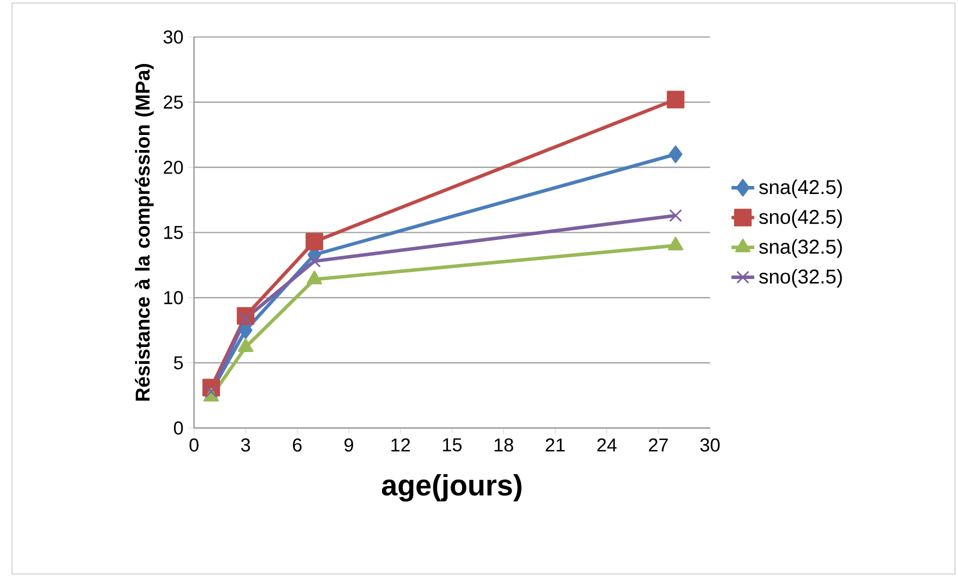 This screenshot has height=578, width=958. Describe the element at coordinates (607, 445) in the screenshot. I see `x-tick-label: 24` at that location.